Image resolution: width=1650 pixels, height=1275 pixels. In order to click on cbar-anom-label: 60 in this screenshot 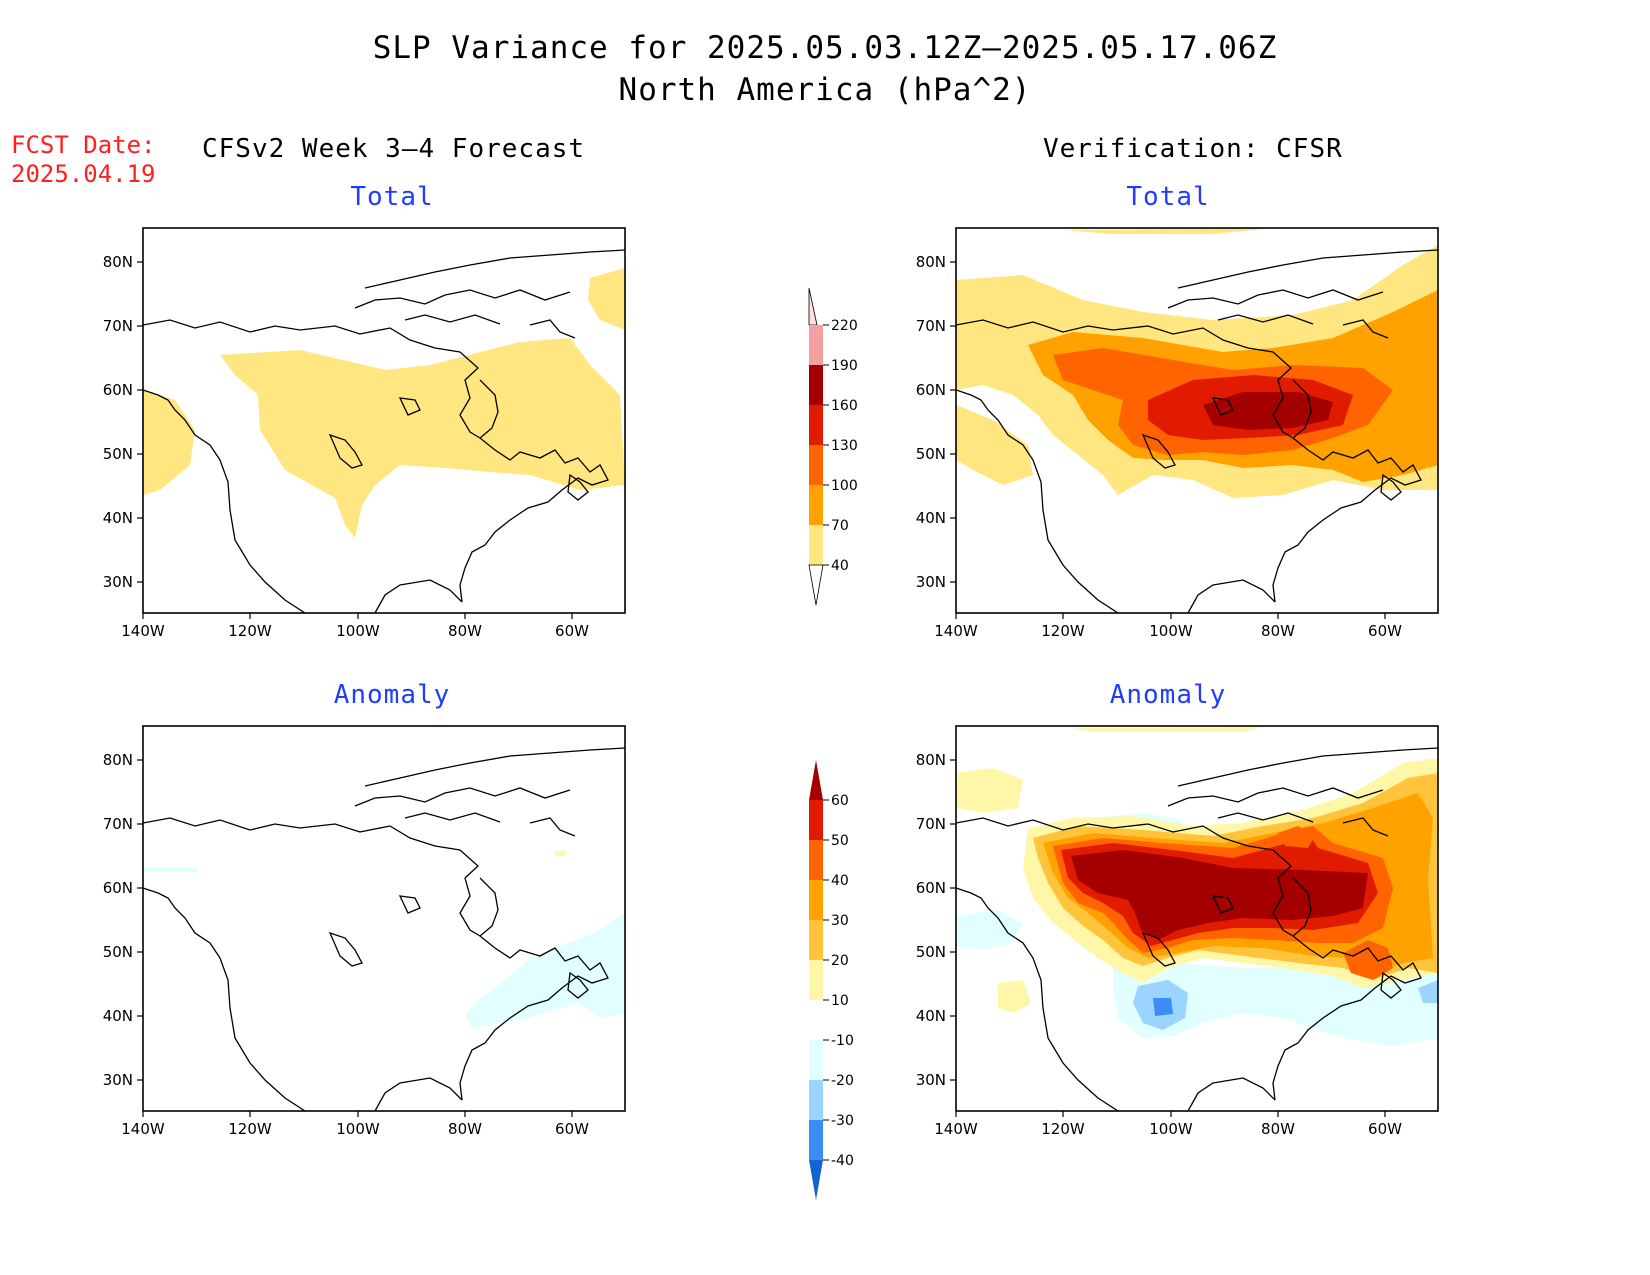, I will do `click(840, 801)`.